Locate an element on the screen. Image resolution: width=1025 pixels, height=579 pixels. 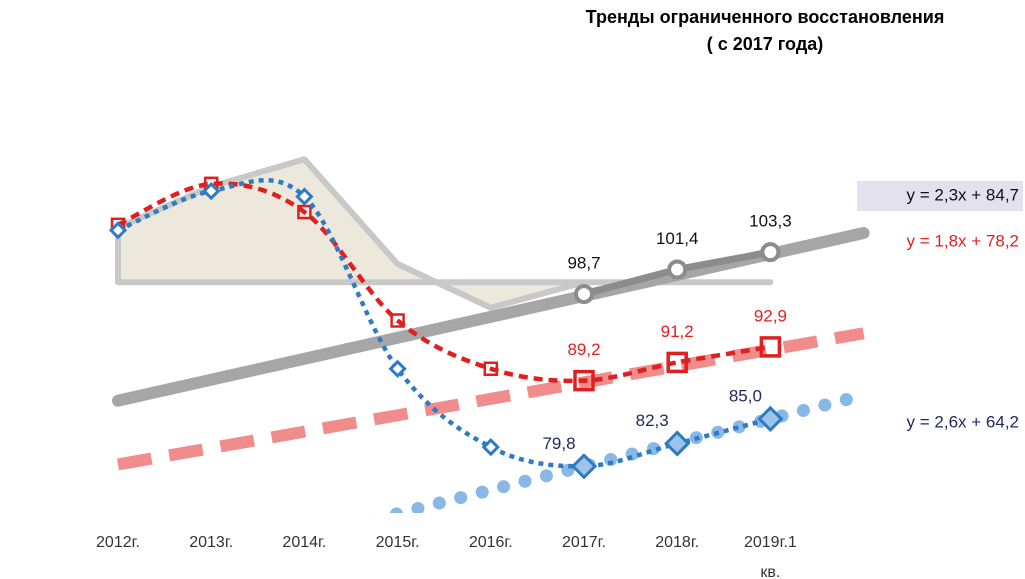
x-tick-label: 2013г. is located at coordinates (211, 542).